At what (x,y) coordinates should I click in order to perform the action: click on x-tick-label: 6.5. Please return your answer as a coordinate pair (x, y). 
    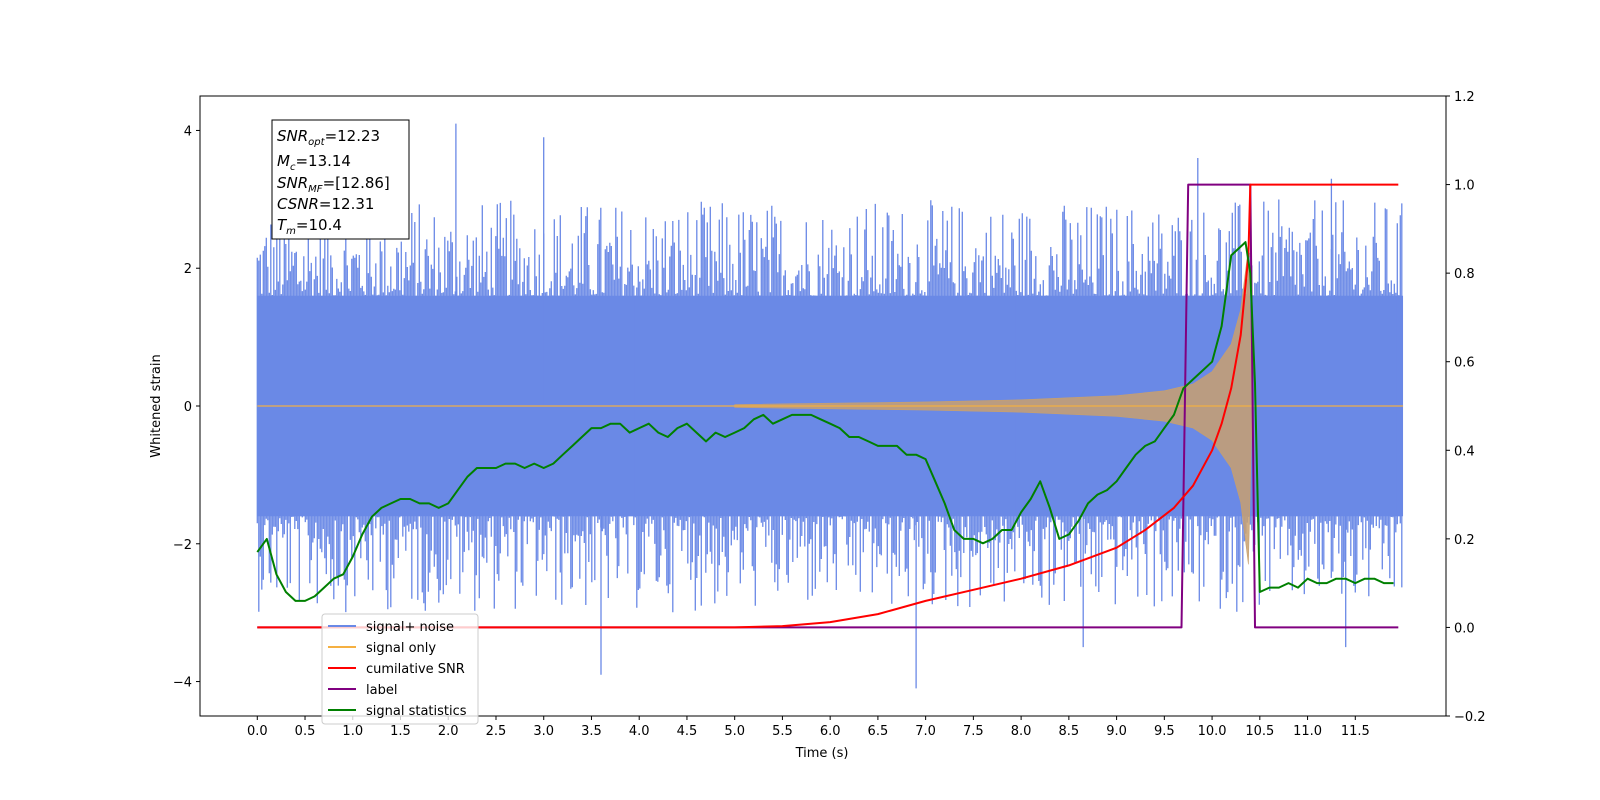
    Looking at the image, I should click on (878, 731).